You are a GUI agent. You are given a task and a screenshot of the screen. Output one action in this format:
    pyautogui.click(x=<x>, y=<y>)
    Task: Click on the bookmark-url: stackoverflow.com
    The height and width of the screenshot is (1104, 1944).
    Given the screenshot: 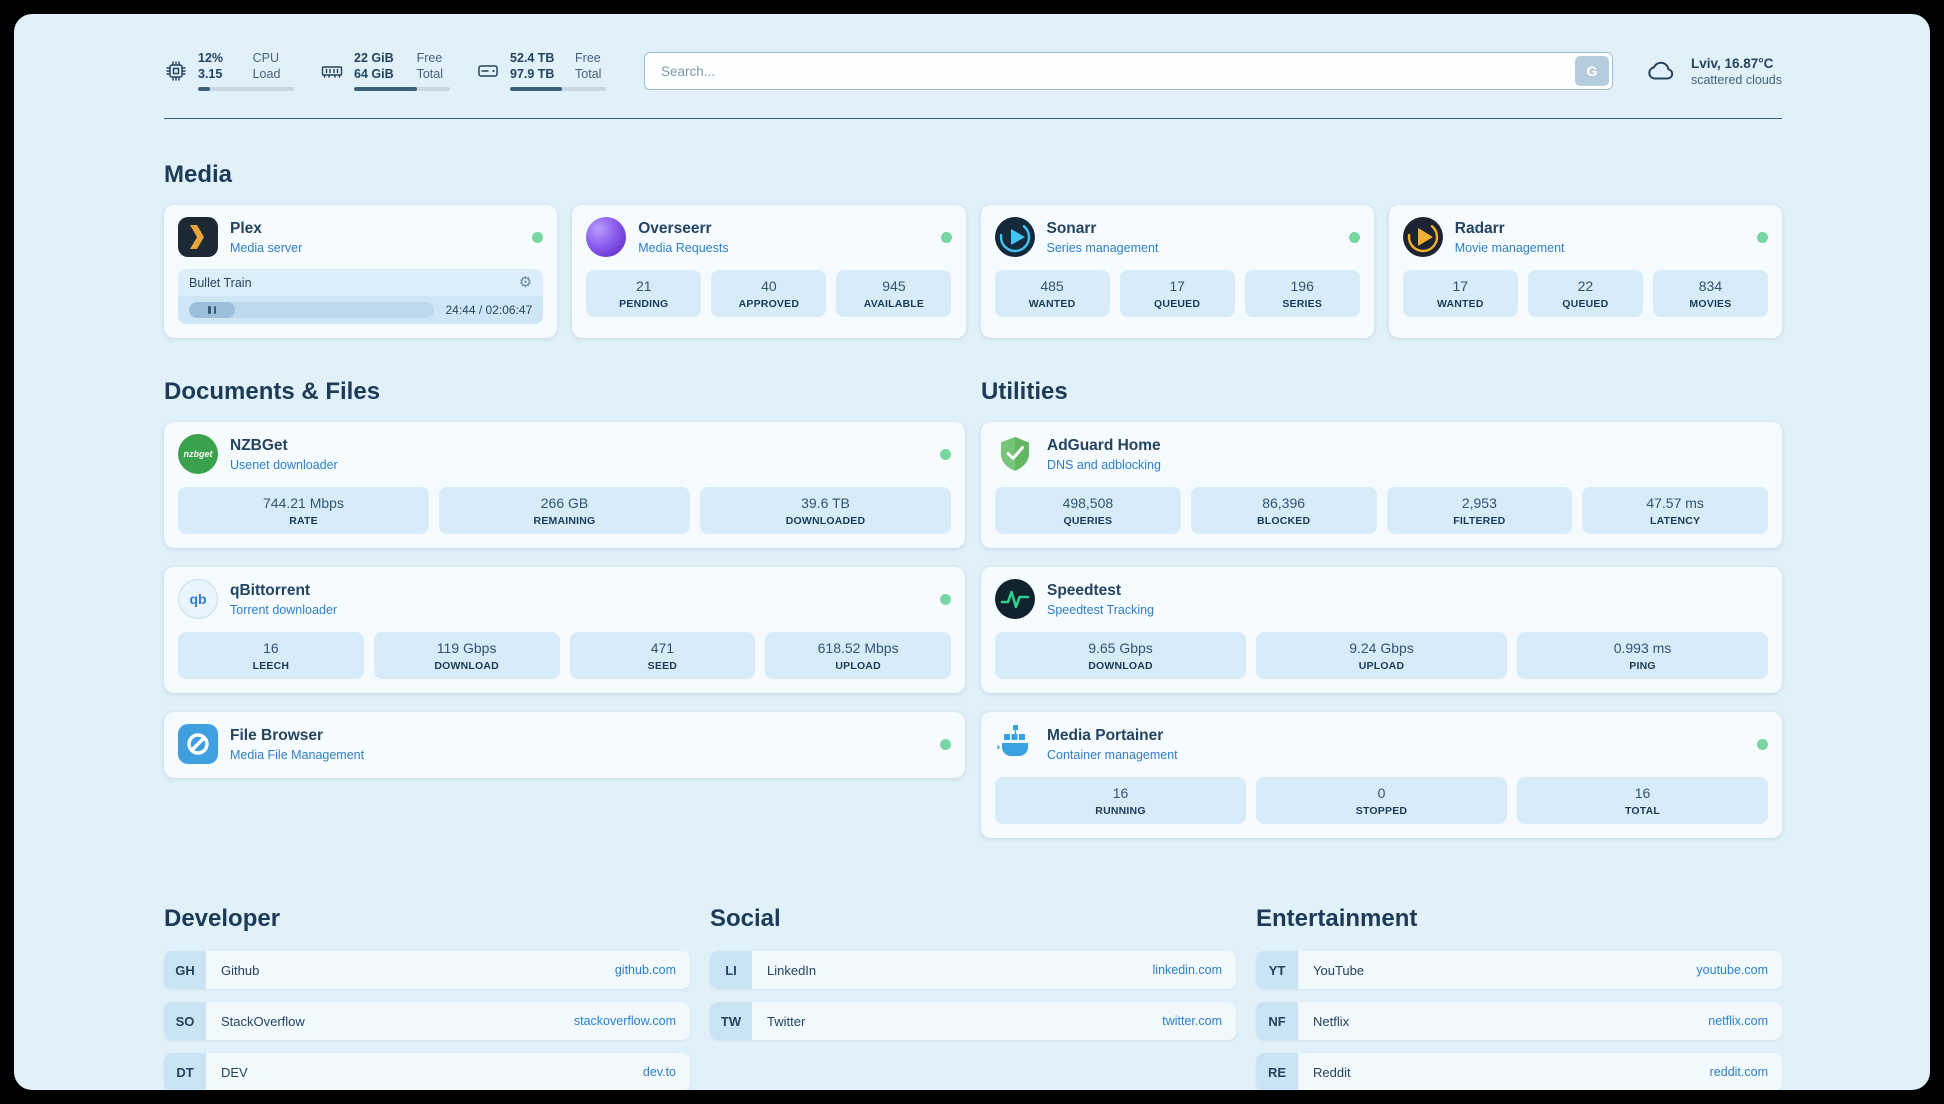 What is the action you would take?
    pyautogui.click(x=624, y=1021)
    